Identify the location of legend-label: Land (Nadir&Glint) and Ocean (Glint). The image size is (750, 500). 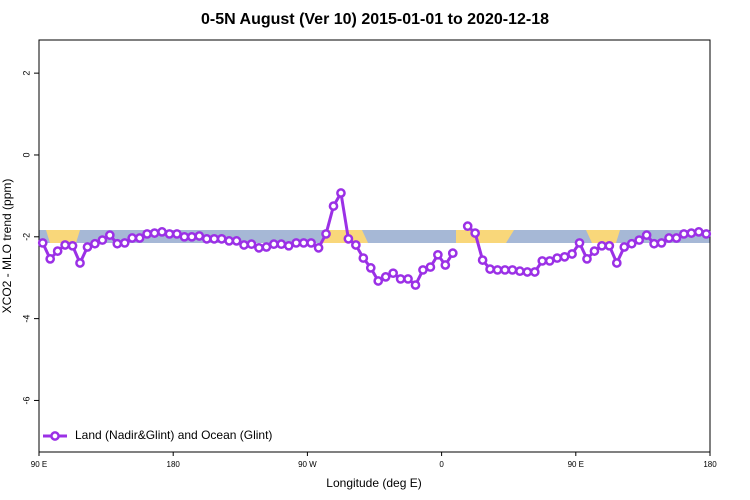
(173, 435).